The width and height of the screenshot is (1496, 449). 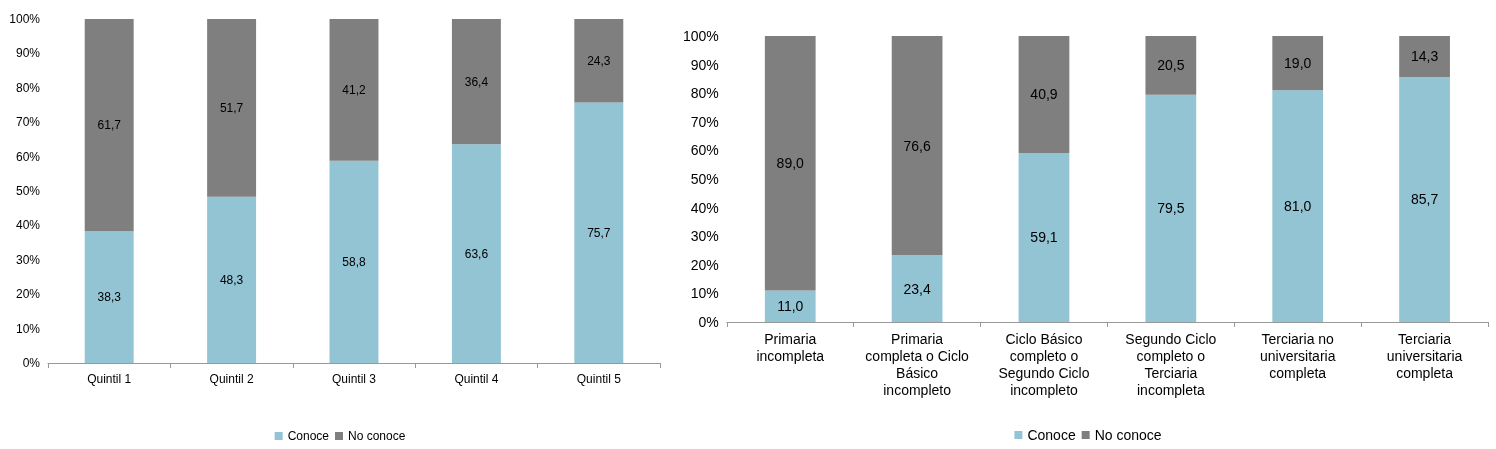 I want to click on data-label: 14,3, so click(x=1424, y=56).